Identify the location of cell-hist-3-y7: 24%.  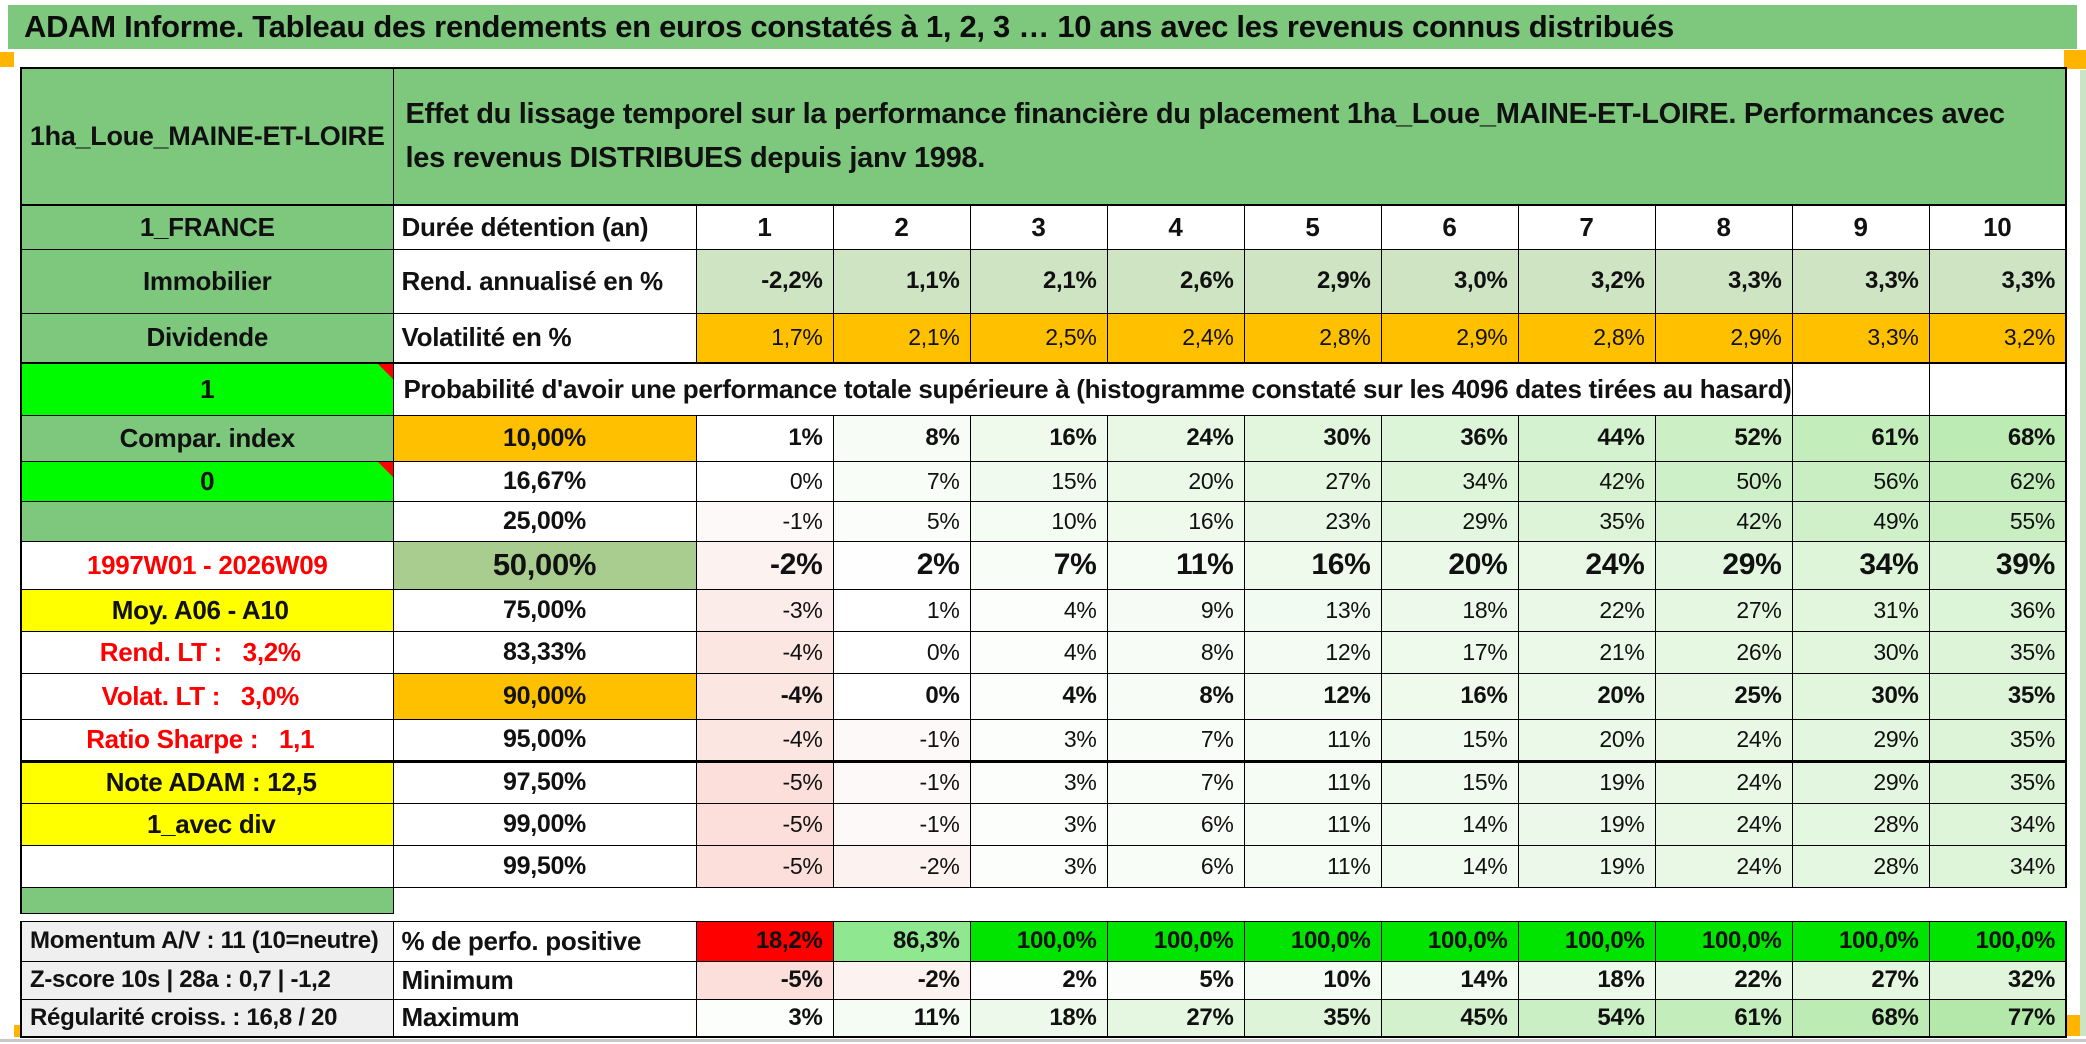
(1586, 565).